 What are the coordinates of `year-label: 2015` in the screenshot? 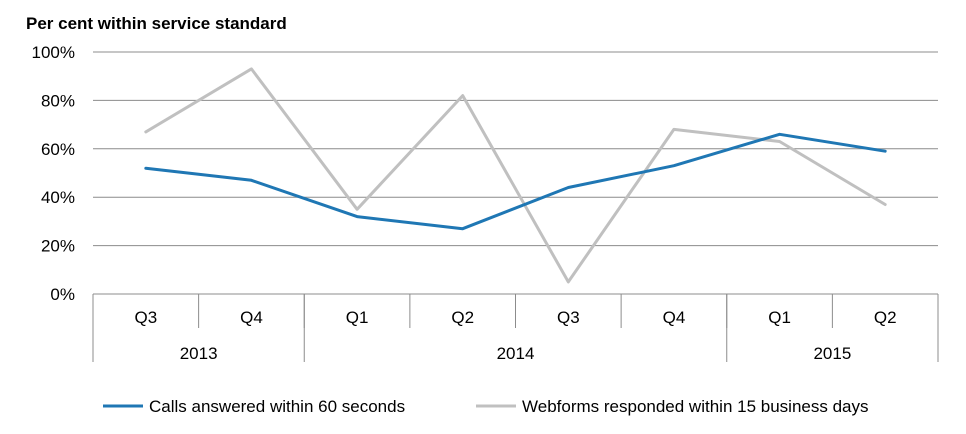 It's located at (832, 353).